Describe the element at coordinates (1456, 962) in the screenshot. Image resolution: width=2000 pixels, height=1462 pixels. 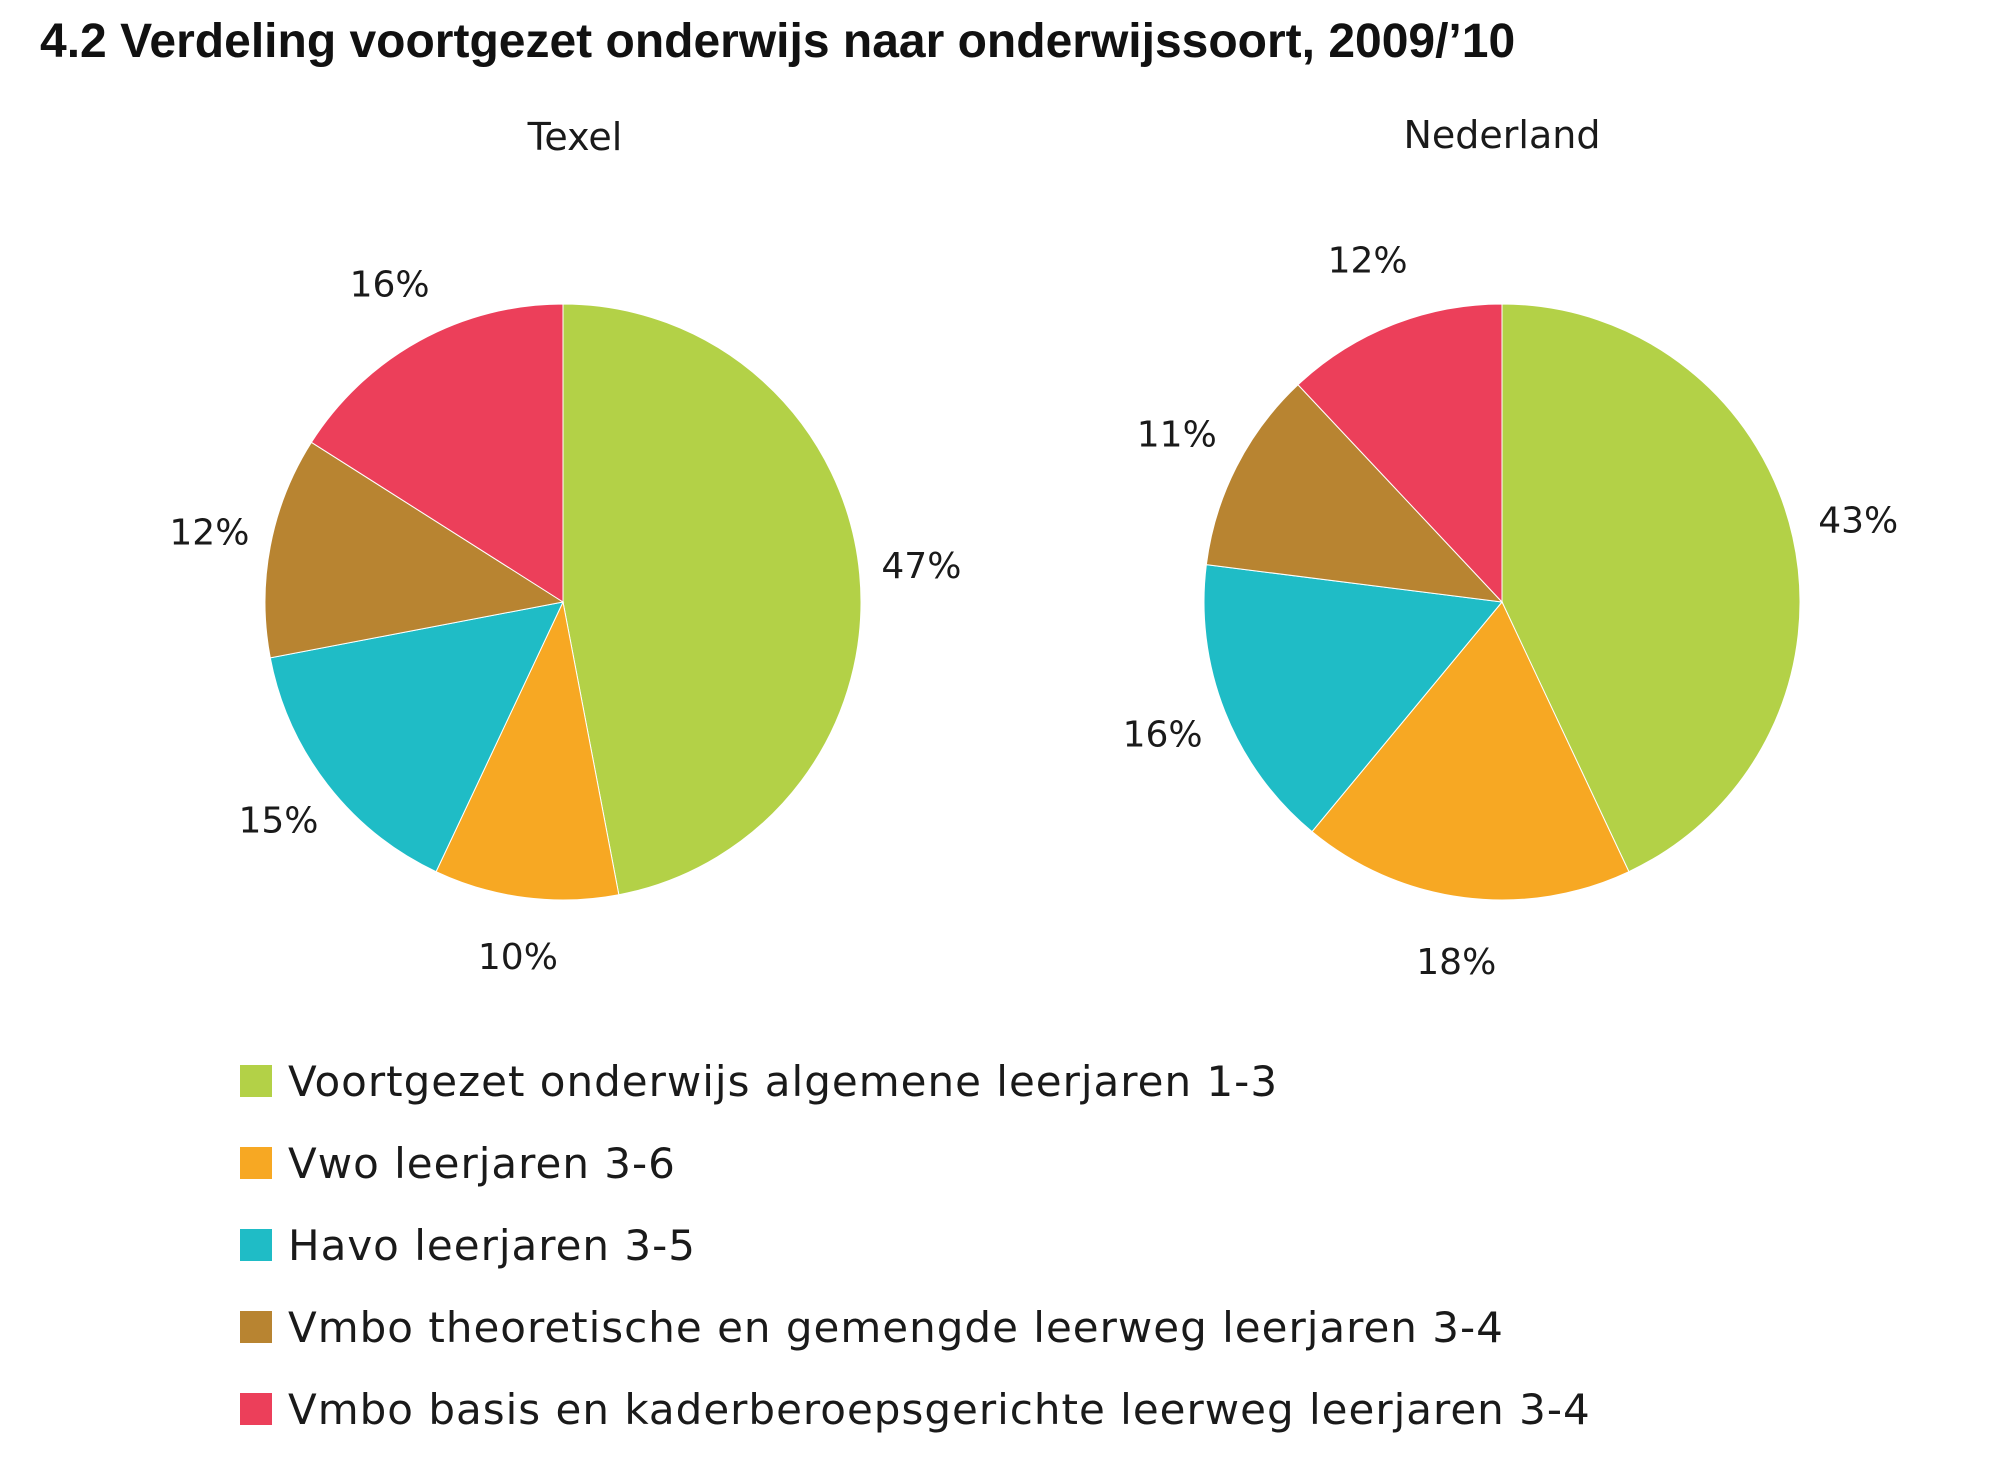
I see `nederland-data-label-2: 18%` at that location.